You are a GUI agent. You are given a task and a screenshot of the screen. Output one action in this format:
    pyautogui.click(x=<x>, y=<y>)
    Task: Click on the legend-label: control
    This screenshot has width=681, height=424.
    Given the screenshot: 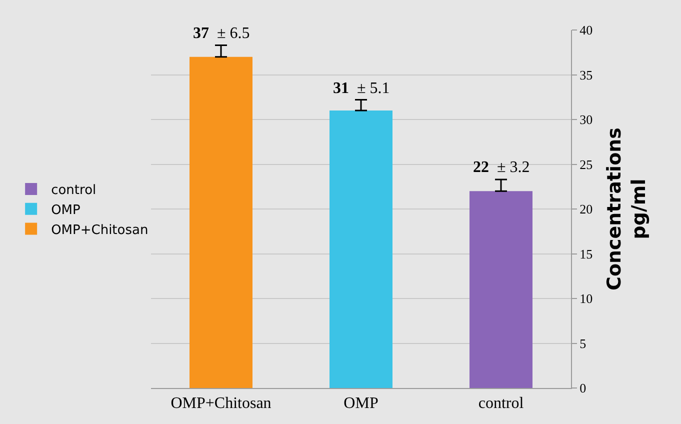 What is the action you would take?
    pyautogui.click(x=73, y=190)
    